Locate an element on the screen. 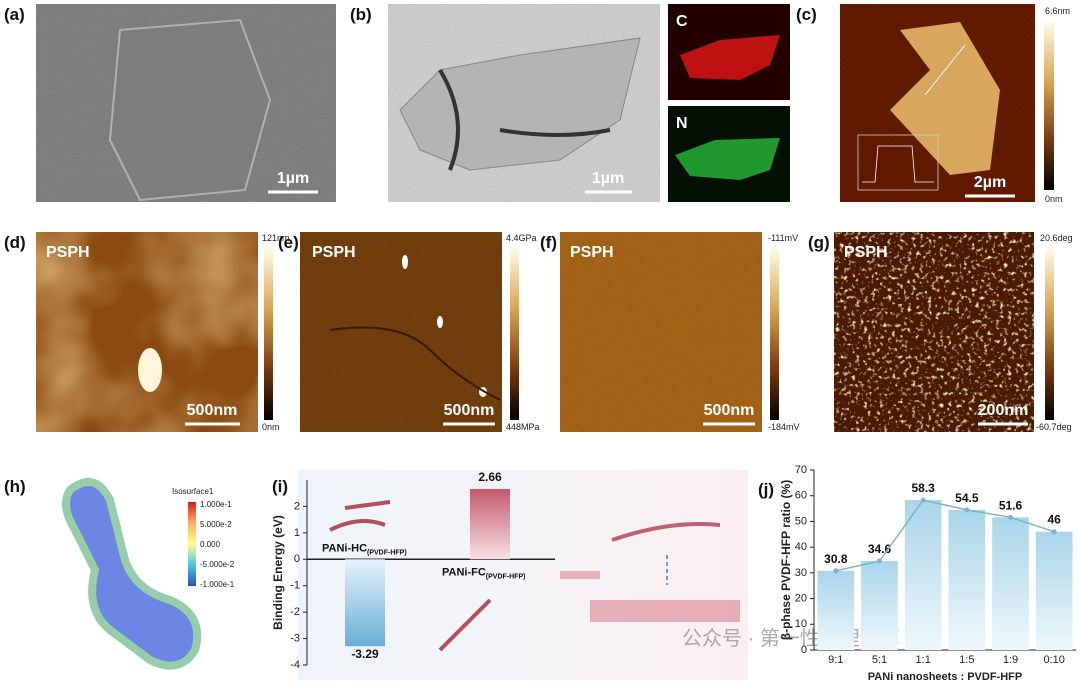  scale-label: 2µm is located at coordinates (990, 182).